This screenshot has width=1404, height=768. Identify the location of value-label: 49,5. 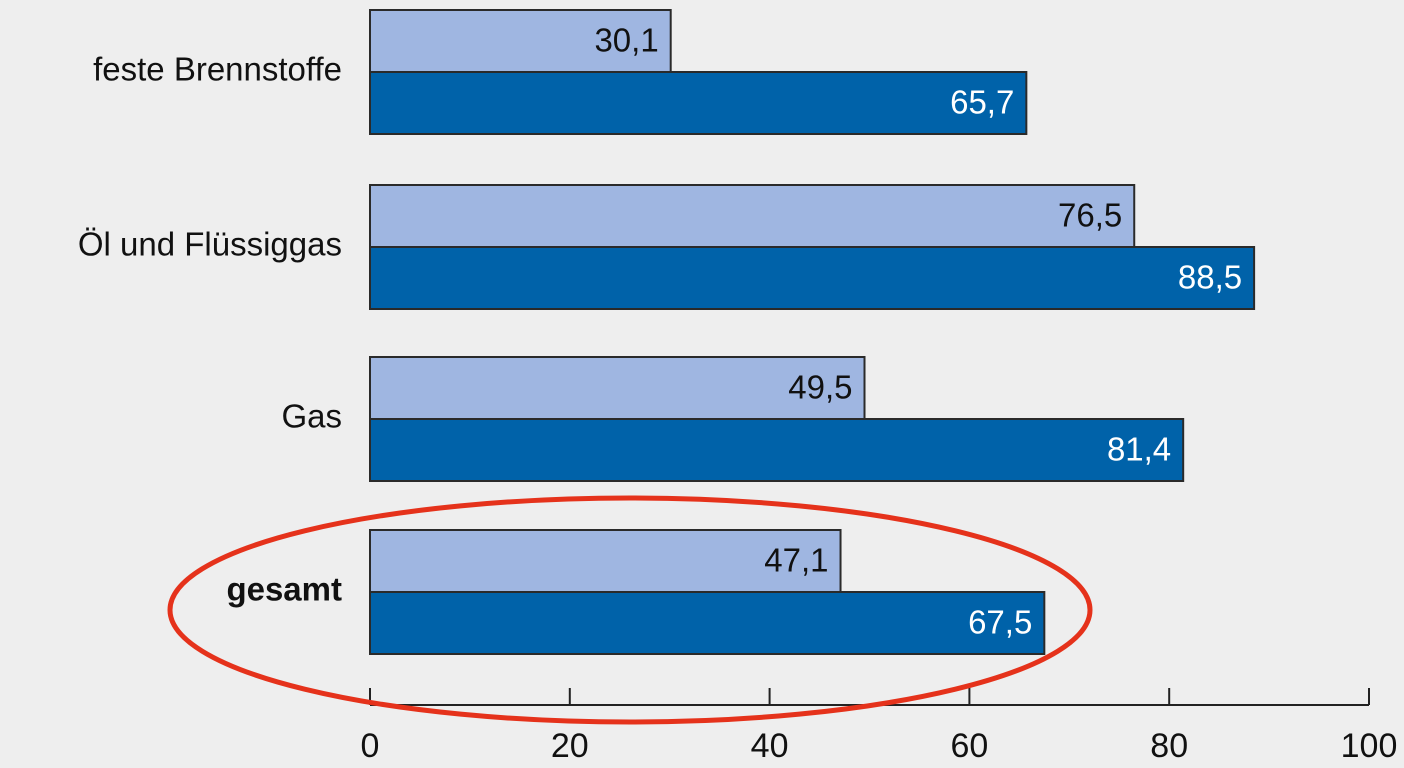
(820, 387).